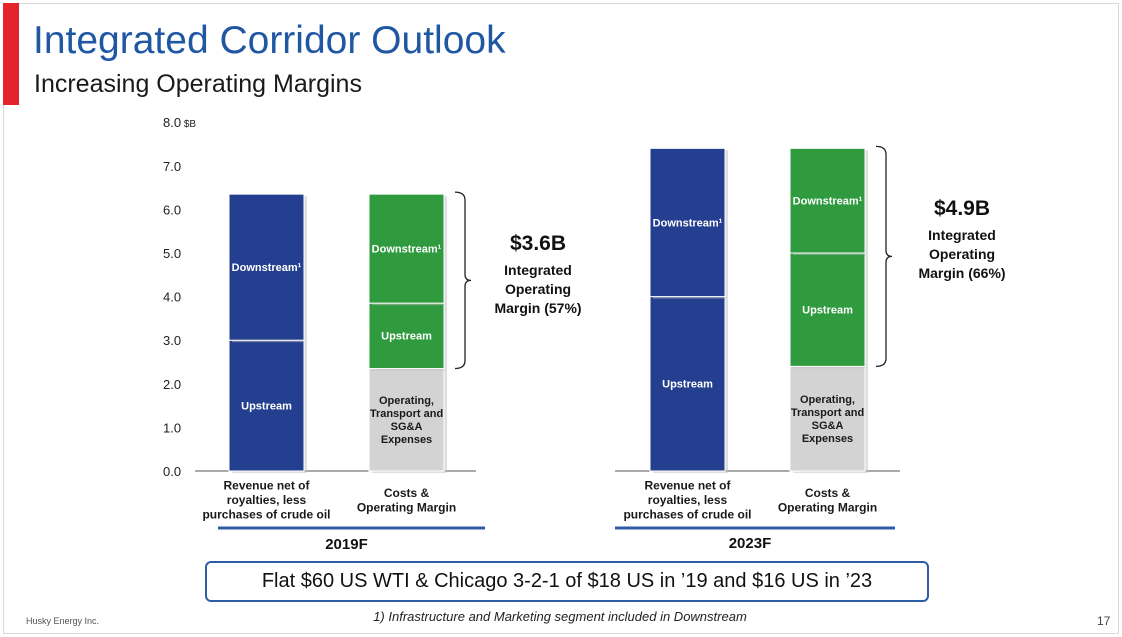  Describe the element at coordinates (172, 253) in the screenshot. I see `y-tick-label: 5.0` at that location.